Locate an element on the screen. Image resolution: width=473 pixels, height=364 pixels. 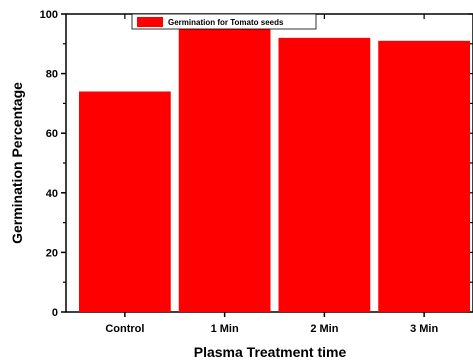
y-tick-label: 40 is located at coordinates (52, 194).